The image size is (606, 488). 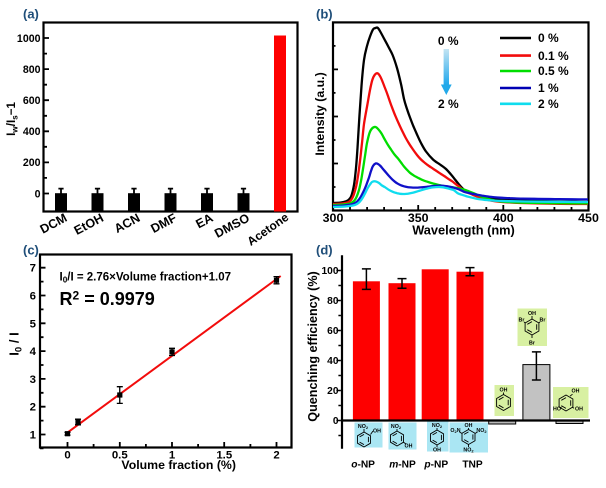 What do you see at coordinates (107, 299) in the screenshot?
I see `svg-text: R2 = 0.9979` at bounding box center [107, 299].